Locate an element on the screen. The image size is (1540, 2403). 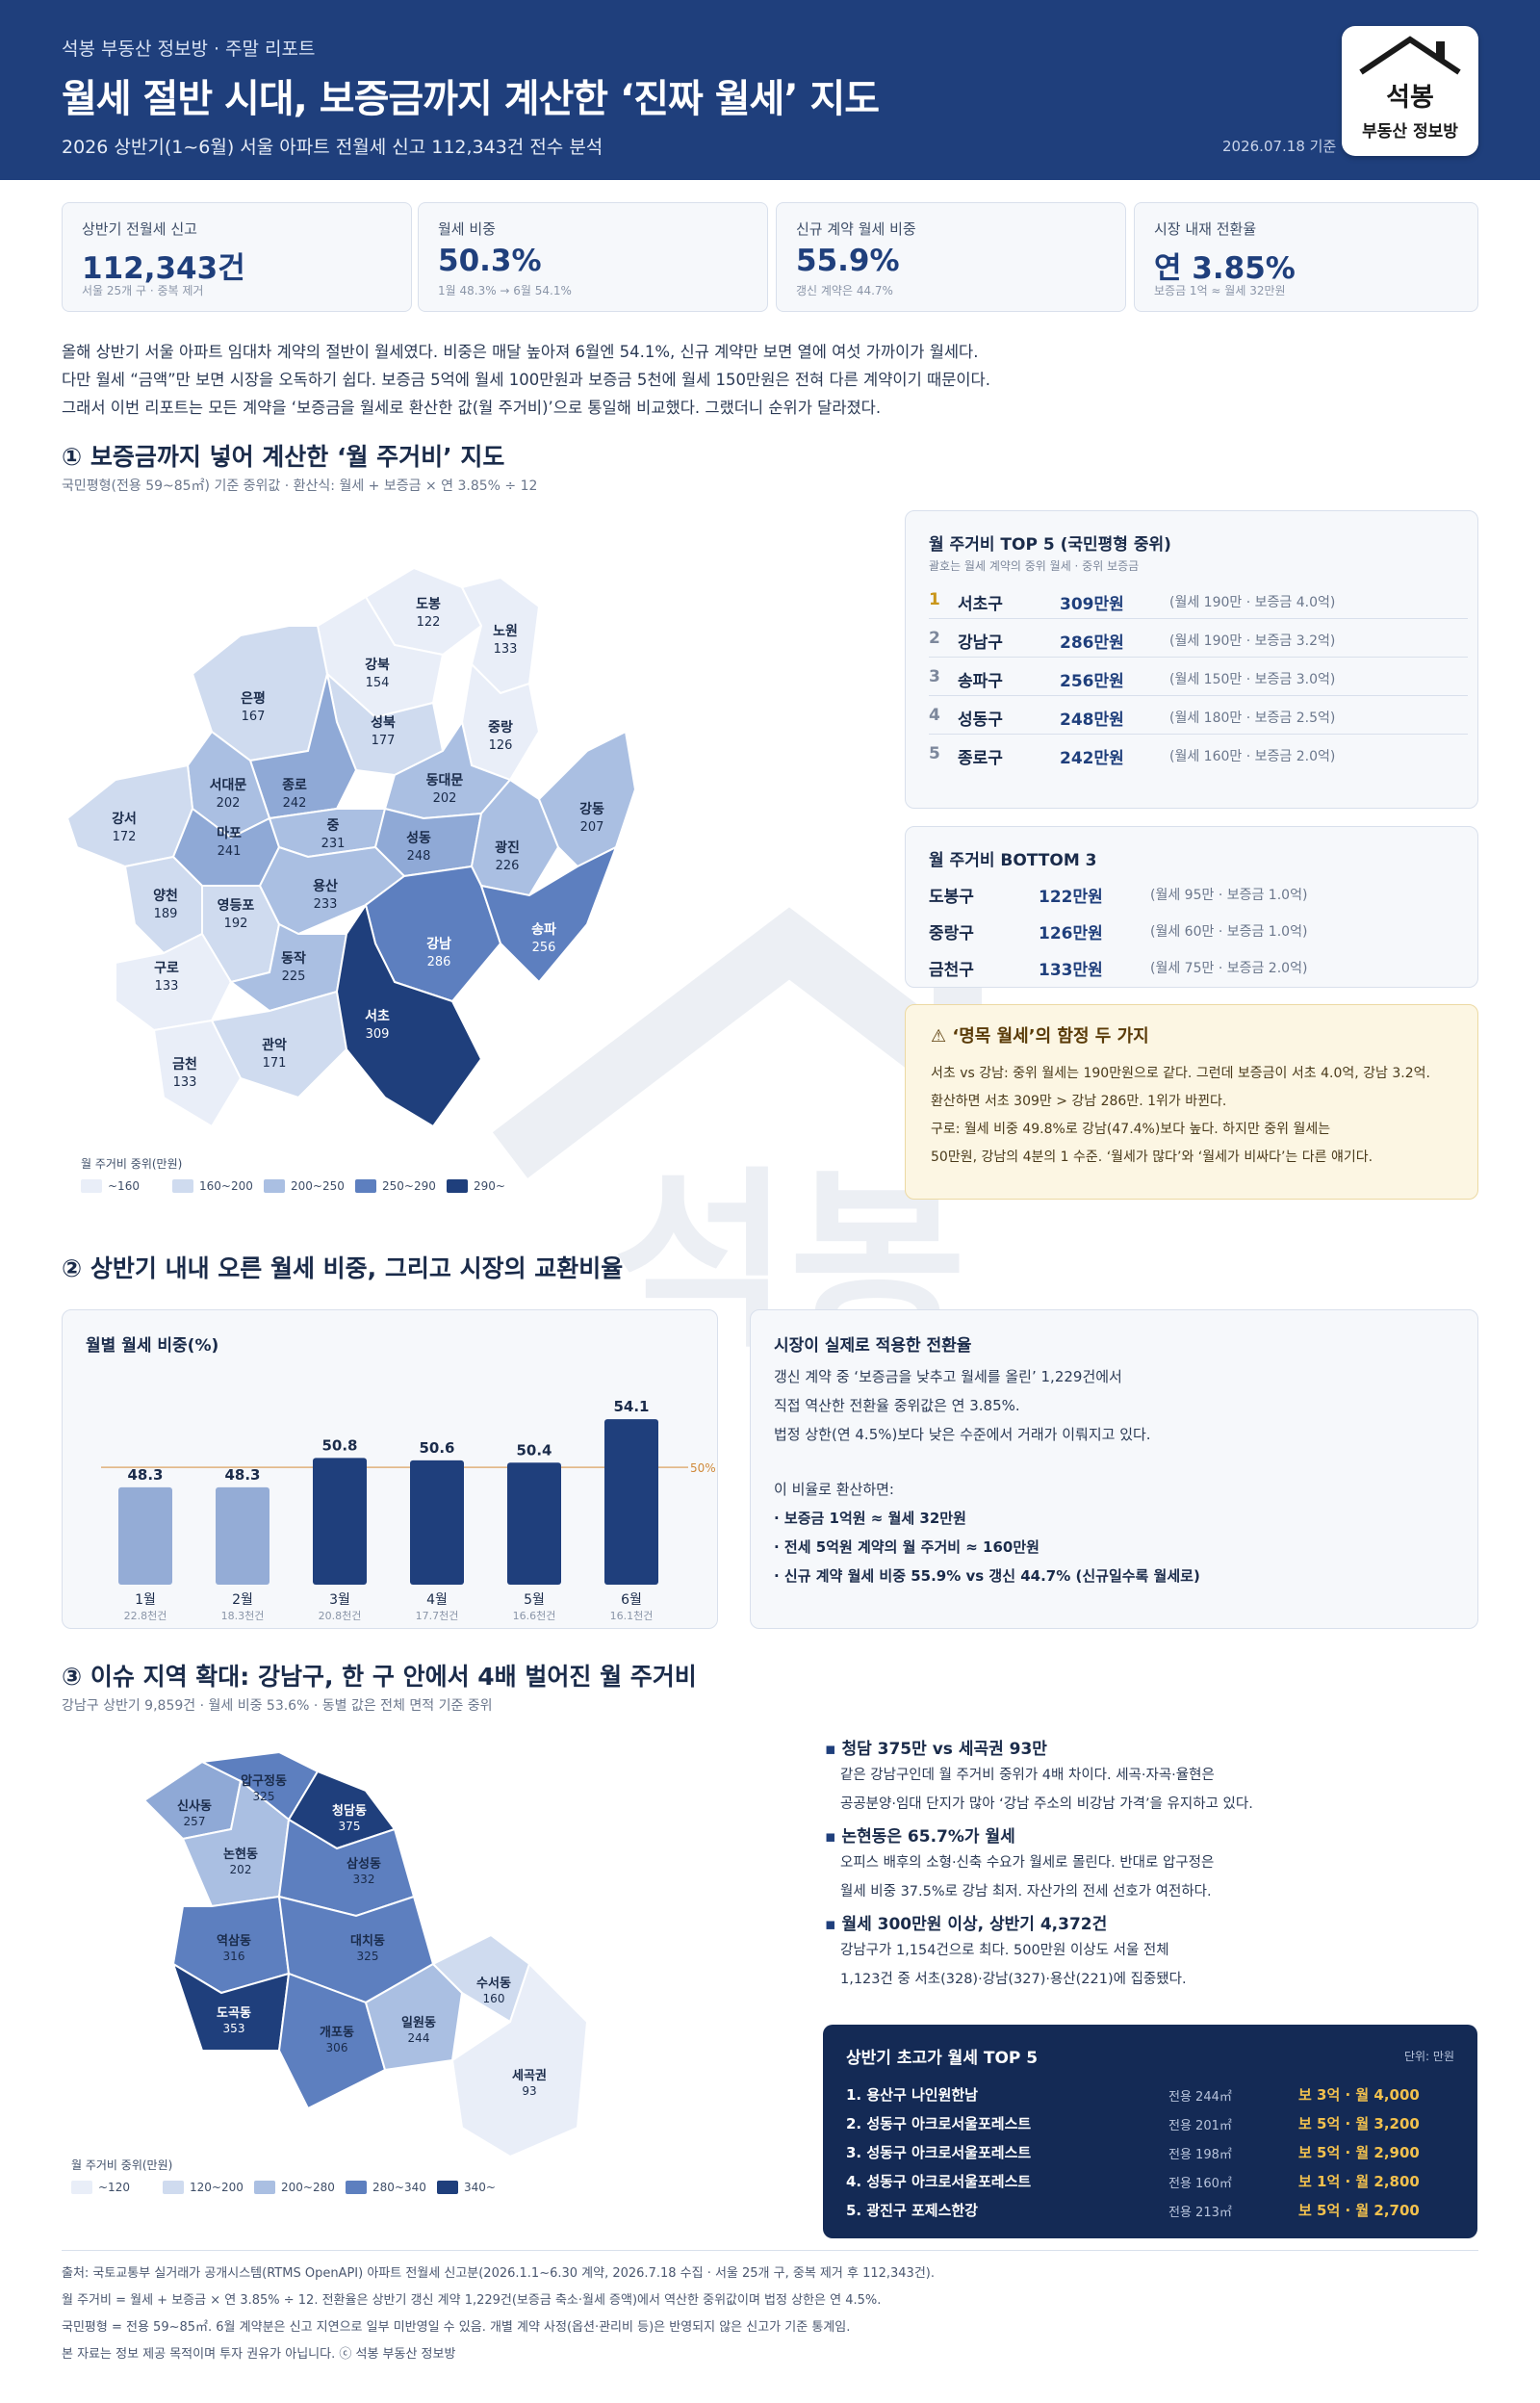
category-label: 4월 is located at coordinates (437, 1600).